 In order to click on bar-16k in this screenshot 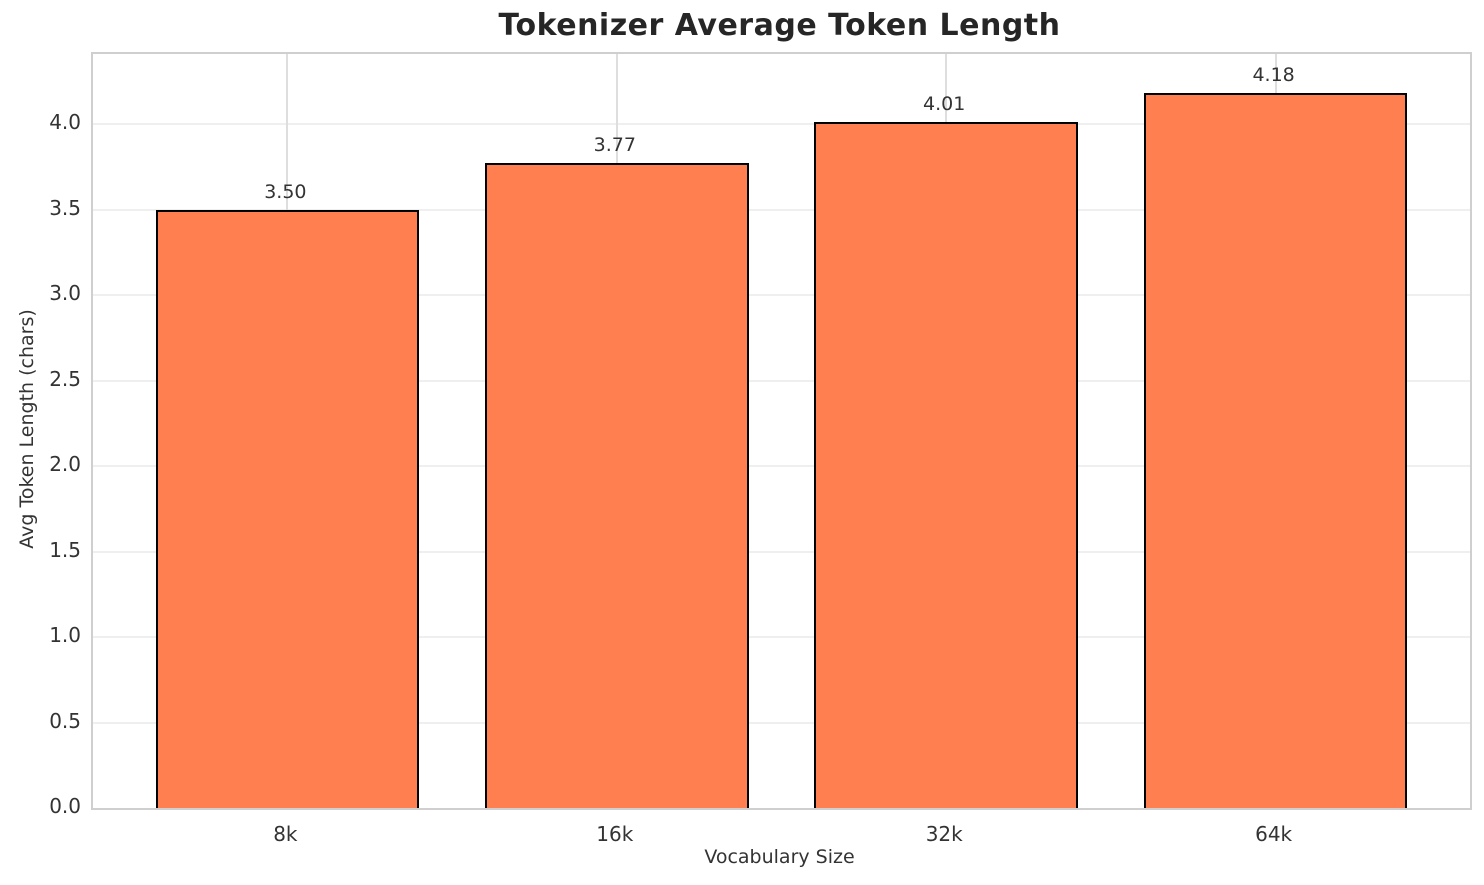, I will do `click(617, 485)`.